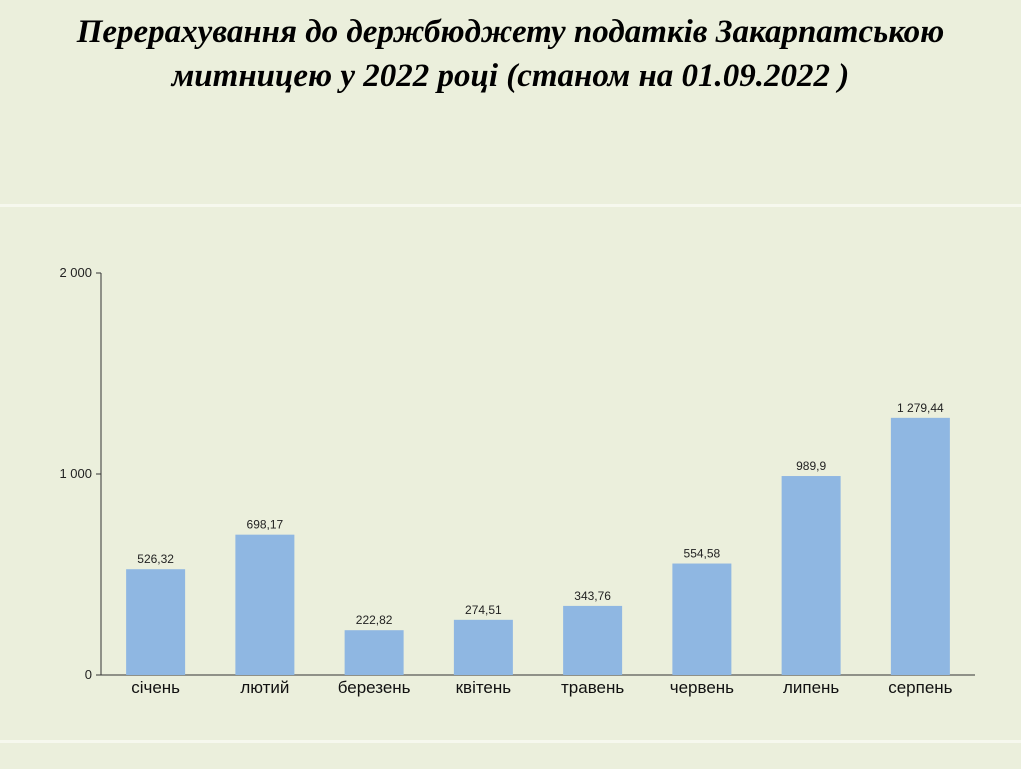 Image resolution: width=1021 pixels, height=769 pixels. I want to click on top-divider, so click(510, 205).